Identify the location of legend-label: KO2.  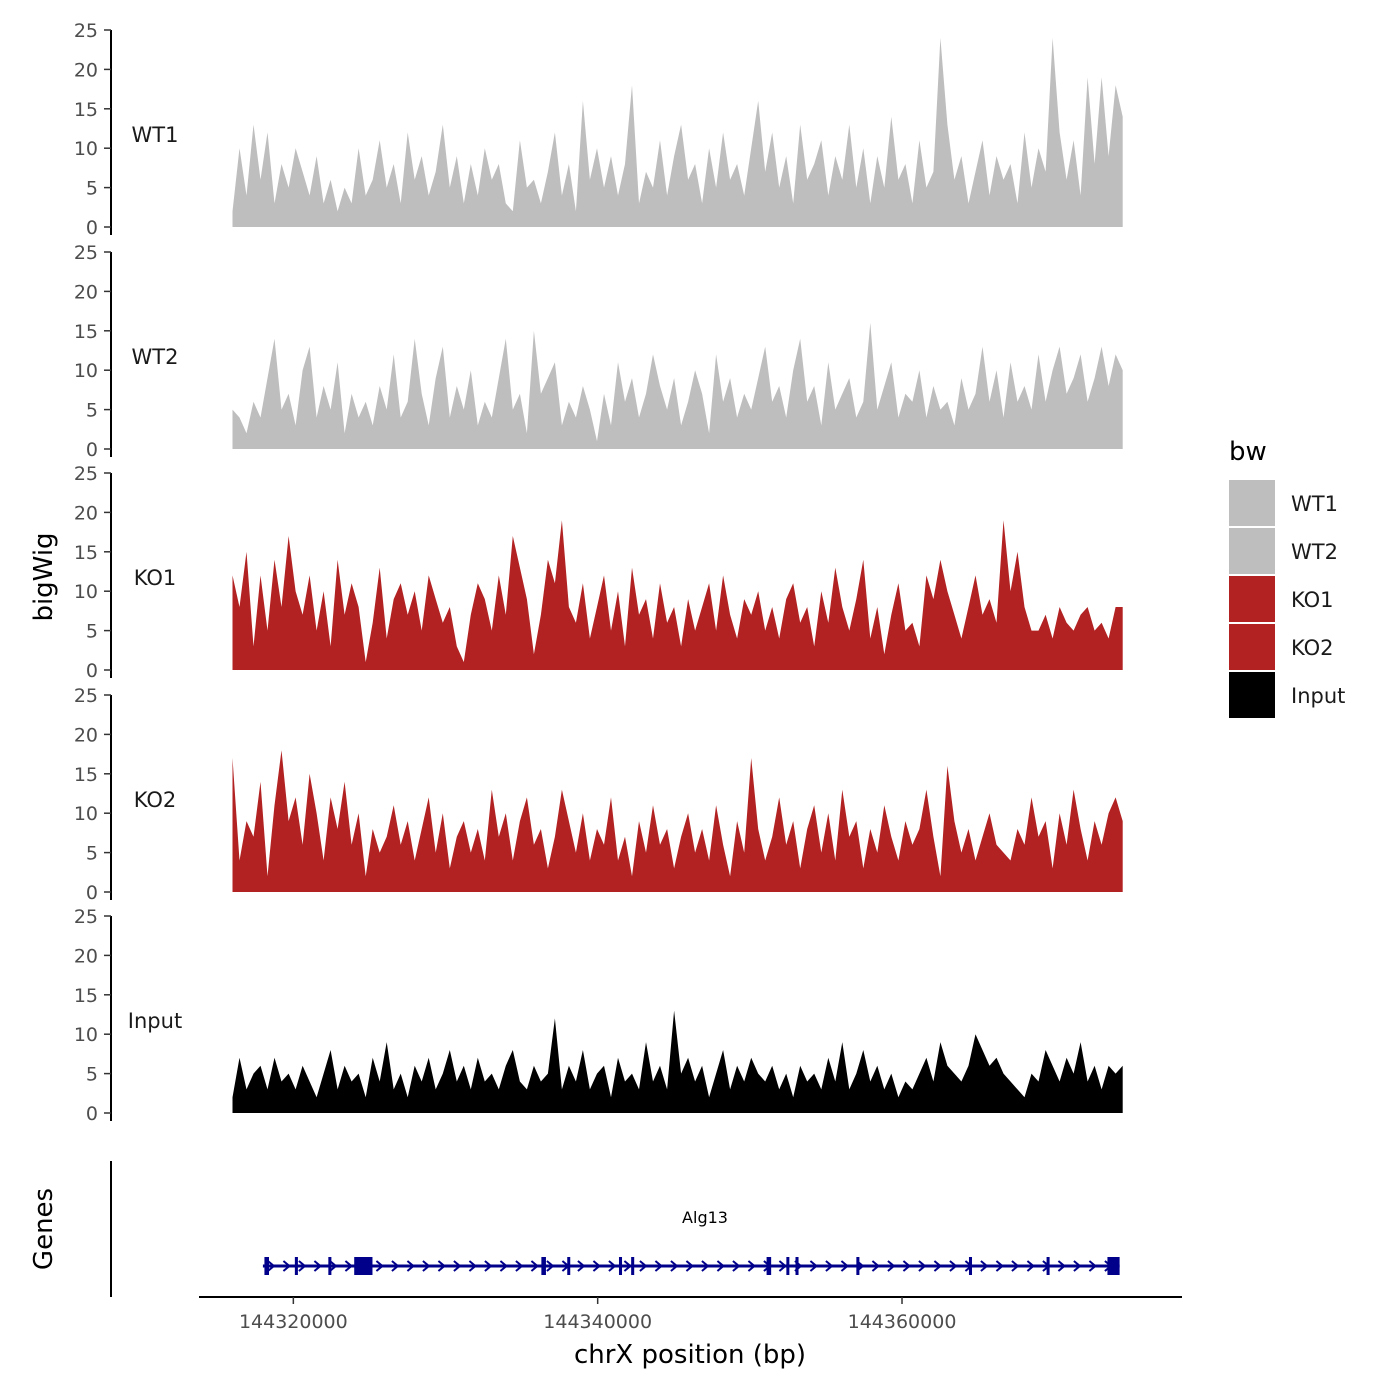
(1312, 648).